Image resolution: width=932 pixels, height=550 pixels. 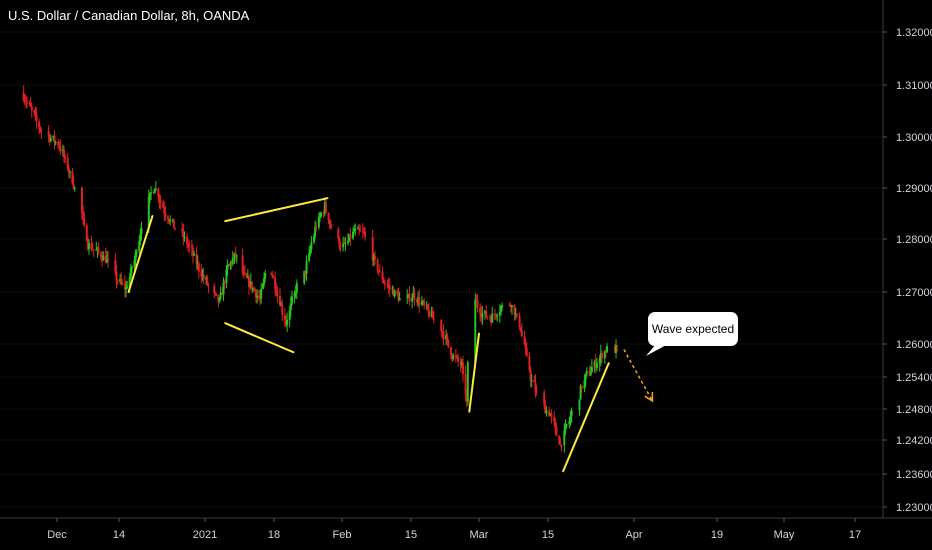 I want to click on time-tick-label: Mar, so click(x=479, y=535).